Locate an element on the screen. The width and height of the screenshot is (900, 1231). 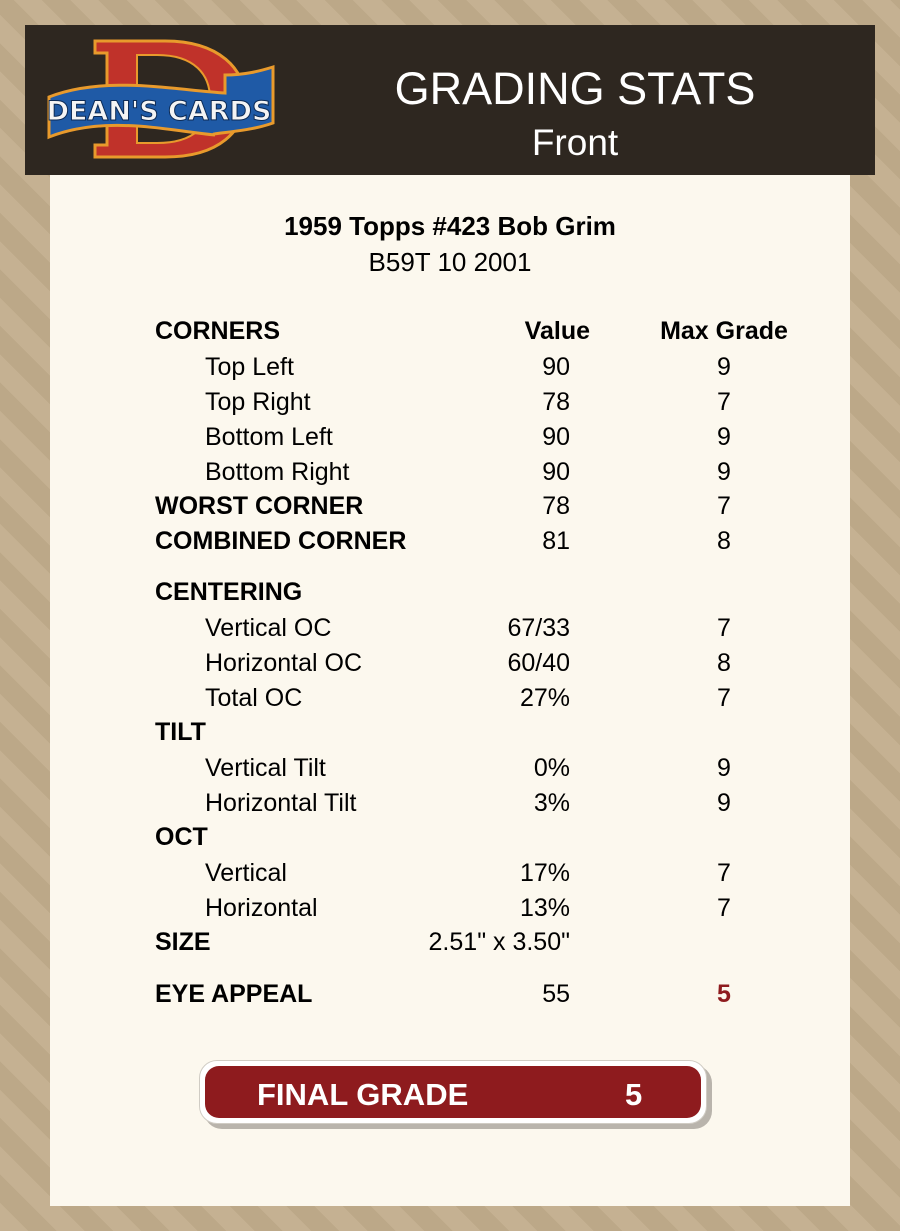
stat-value: 3% is located at coordinates (551, 803).